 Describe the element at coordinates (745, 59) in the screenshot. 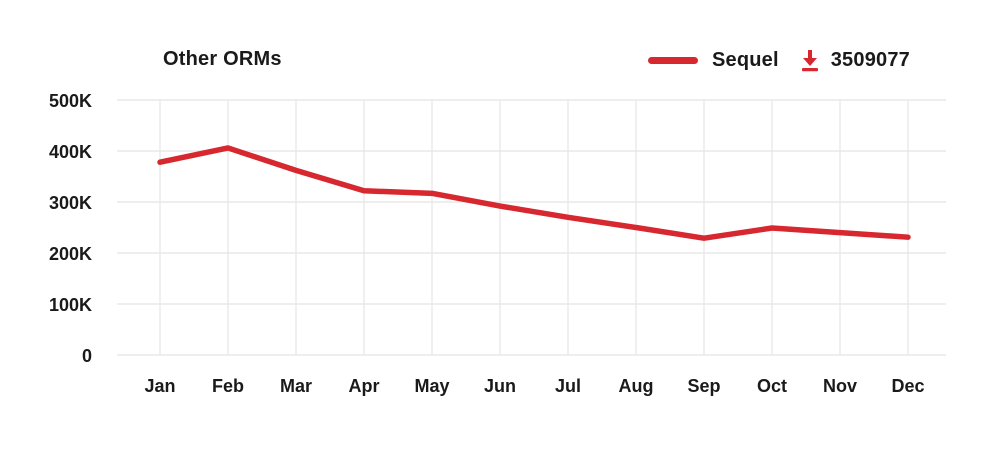

I see `series-name-label: Sequel` at that location.